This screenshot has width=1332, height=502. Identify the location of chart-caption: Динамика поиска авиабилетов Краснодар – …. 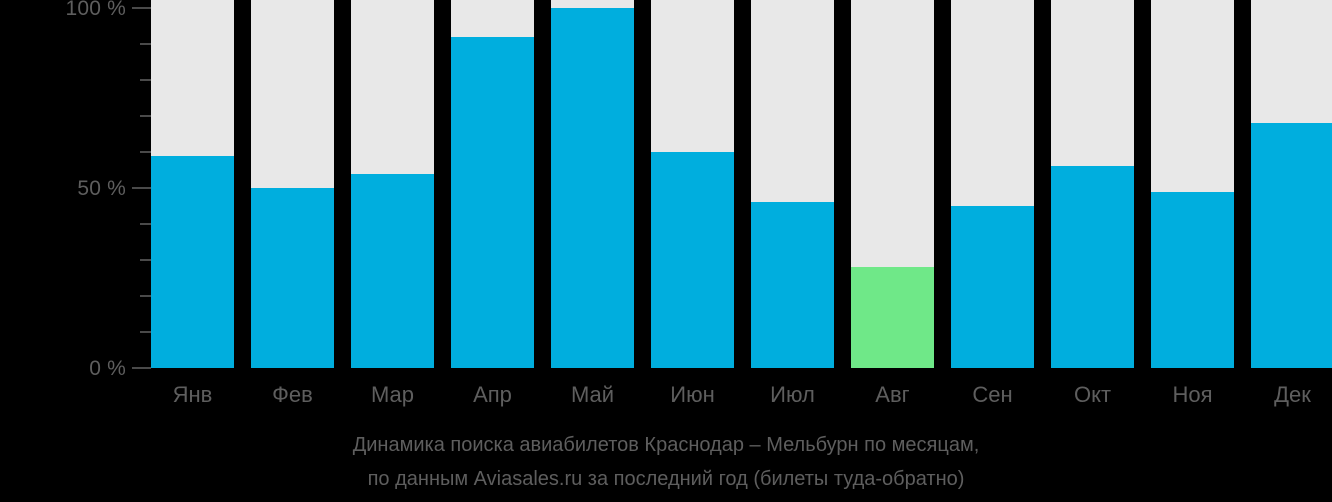
(666, 462).